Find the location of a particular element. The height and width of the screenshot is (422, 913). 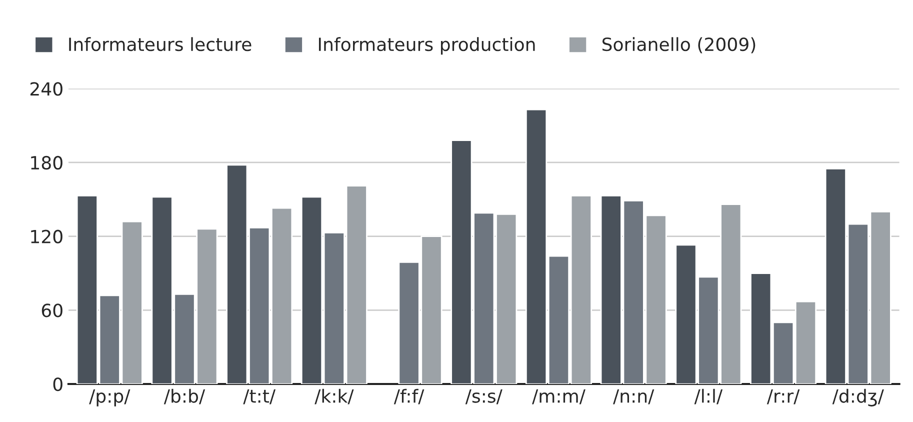

x-tick-label: /l:l/ is located at coordinates (708, 396).